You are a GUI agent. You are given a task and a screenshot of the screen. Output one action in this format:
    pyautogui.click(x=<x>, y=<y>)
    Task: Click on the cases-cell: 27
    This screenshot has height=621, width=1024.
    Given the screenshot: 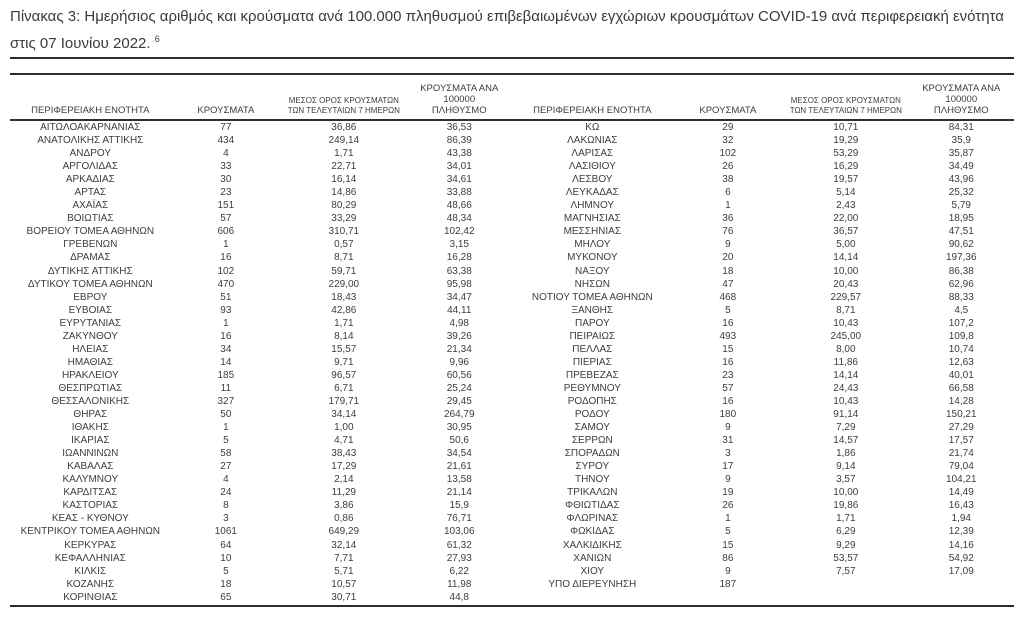 What is the action you would take?
    pyautogui.click(x=226, y=467)
    